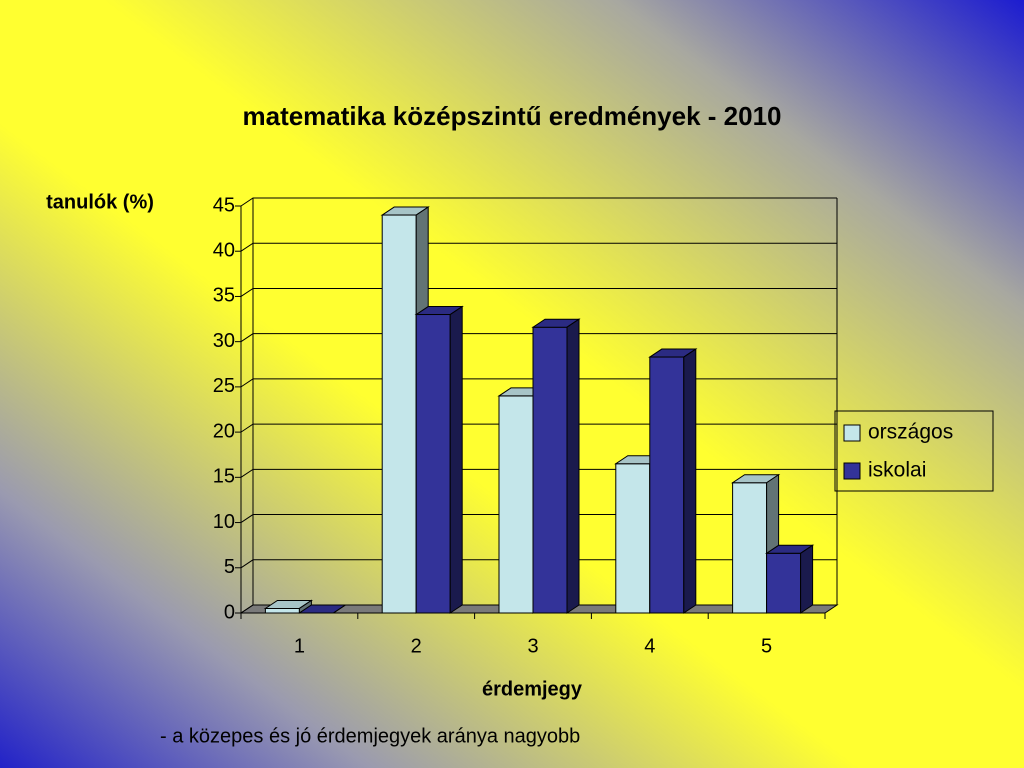  I want to click on y-tick-label: 5, so click(229, 567).